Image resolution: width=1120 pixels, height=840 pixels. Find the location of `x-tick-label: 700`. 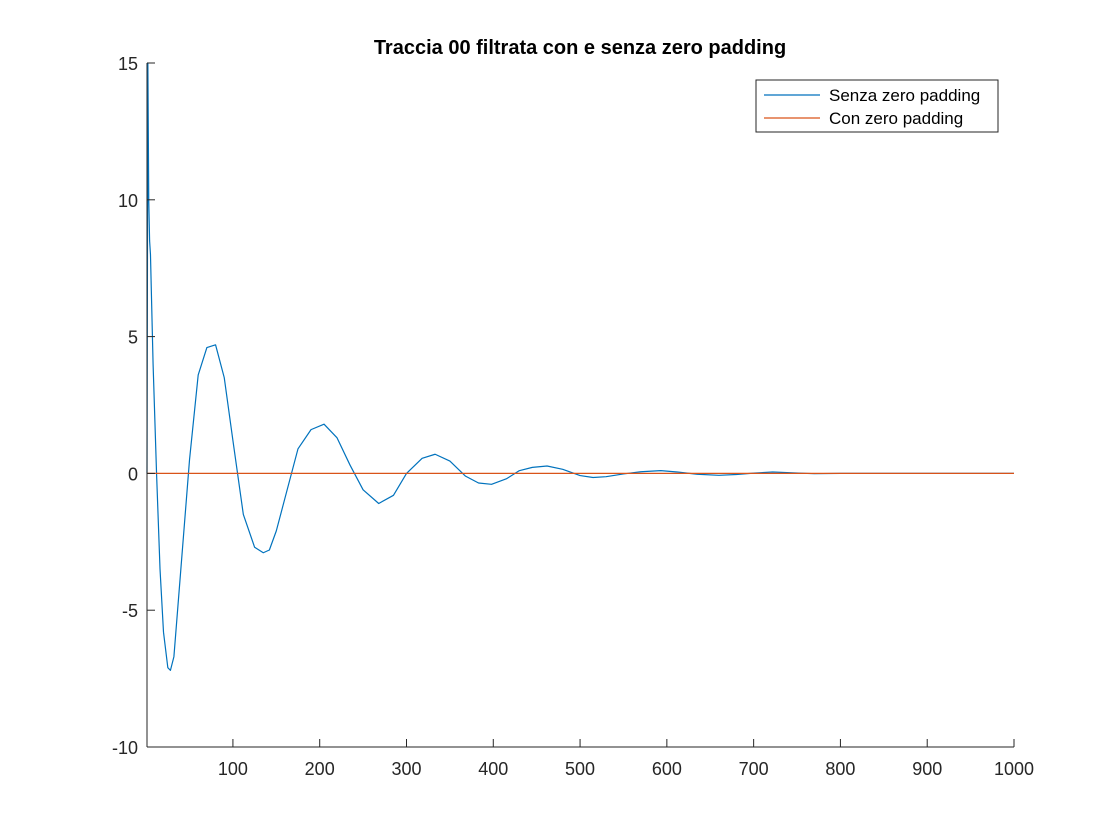

x-tick-label: 700 is located at coordinates (754, 769).